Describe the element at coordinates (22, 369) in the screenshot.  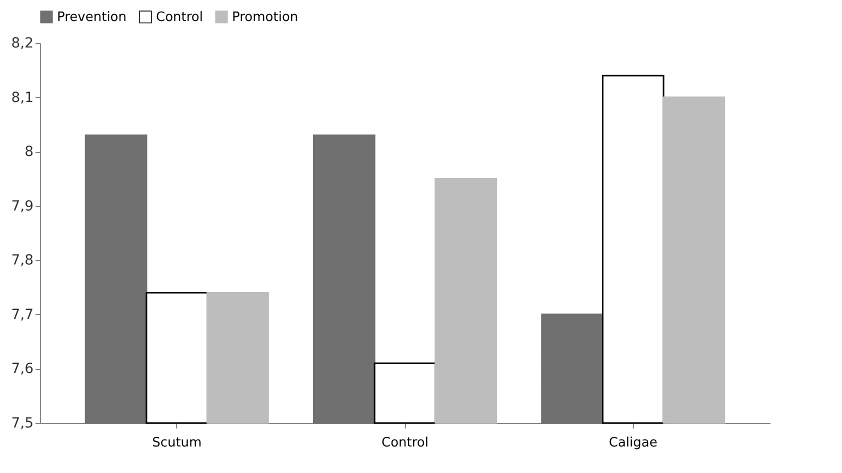
I see `y-tick-label: 7,6` at that location.